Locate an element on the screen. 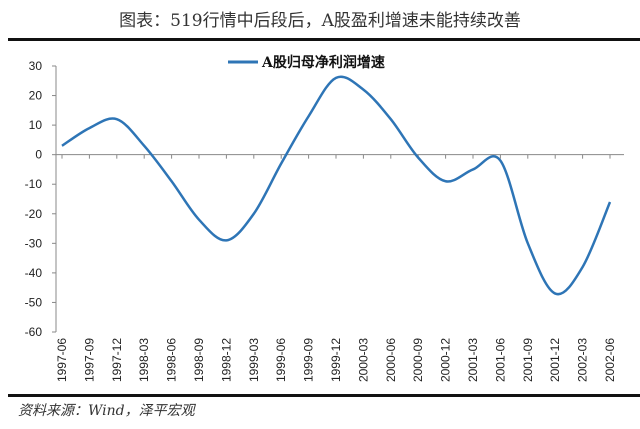  x-tick-label: 1998-12 is located at coordinates (226, 360).